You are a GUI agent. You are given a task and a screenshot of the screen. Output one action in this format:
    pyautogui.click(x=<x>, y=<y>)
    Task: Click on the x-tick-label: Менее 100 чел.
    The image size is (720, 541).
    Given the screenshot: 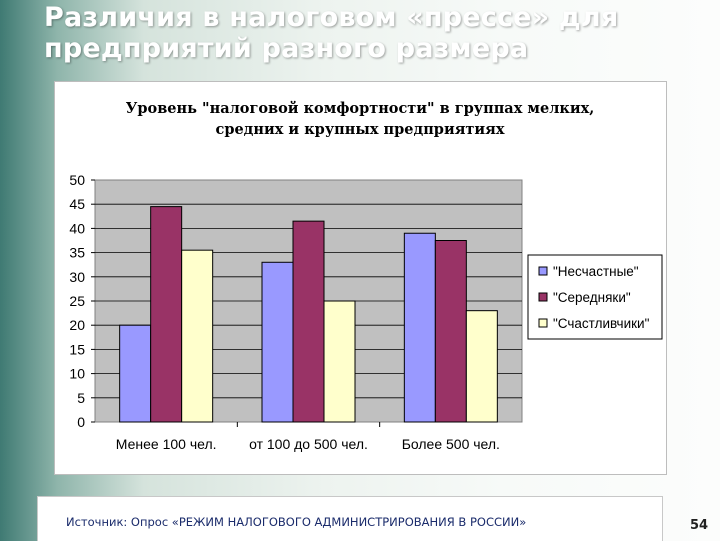 What is the action you would take?
    pyautogui.click(x=166, y=444)
    